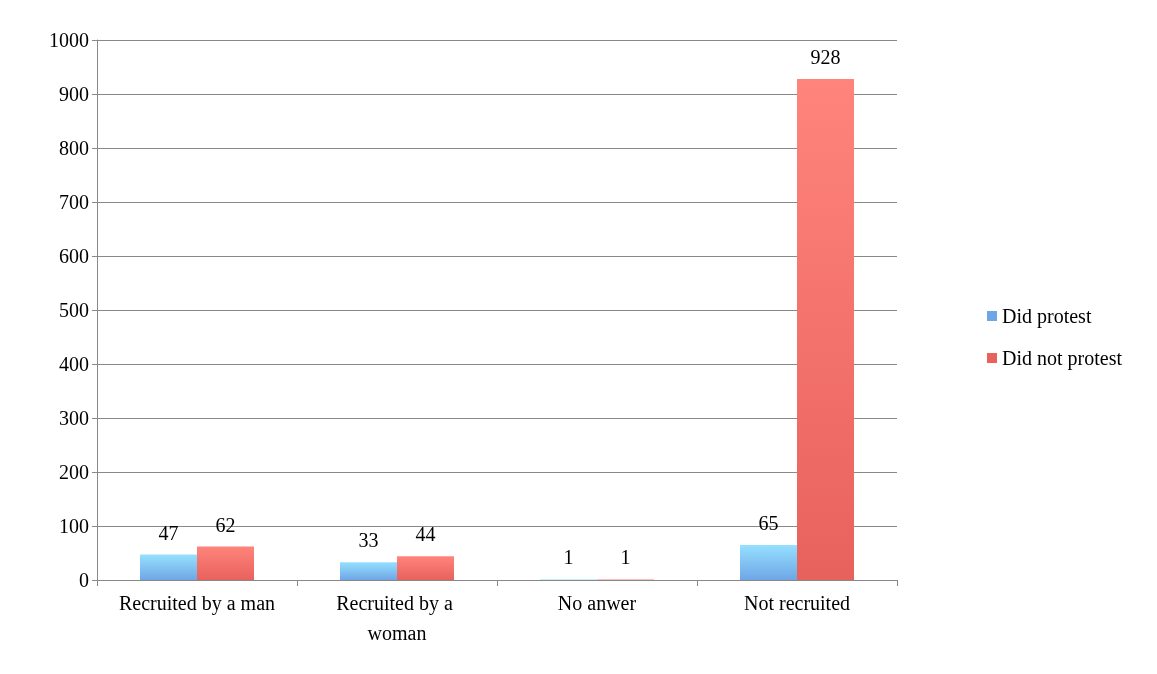 The image size is (1157, 674). Describe the element at coordinates (225, 524) in the screenshot. I see `data-label: 62` at that location.